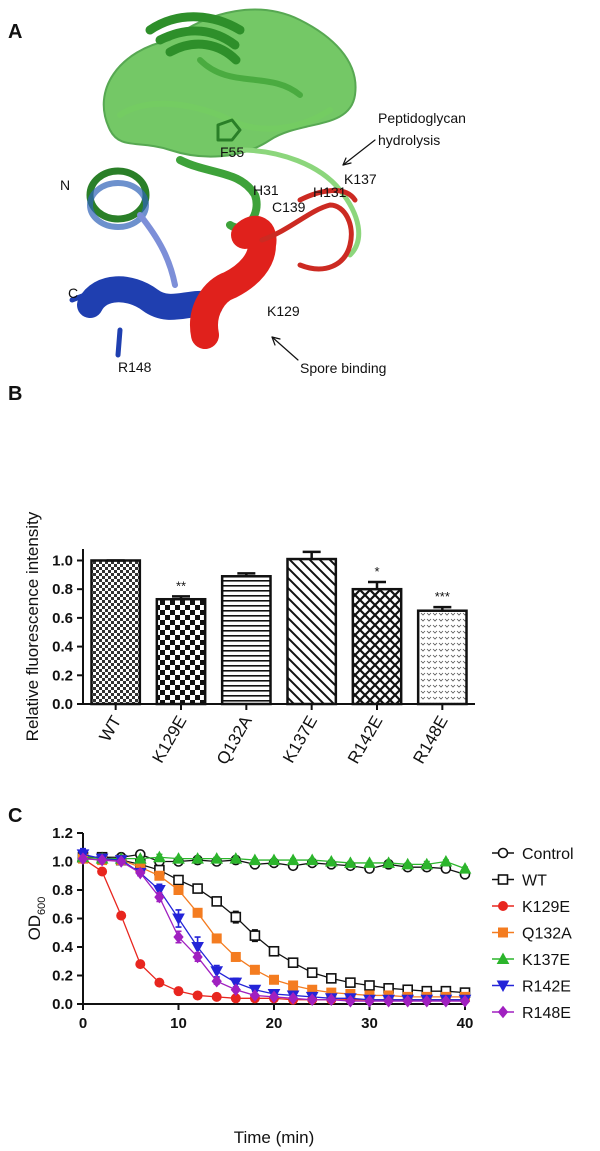  What do you see at coordinates (369, 1023) in the screenshot?
I see `x-tick-label: 30` at bounding box center [369, 1023].